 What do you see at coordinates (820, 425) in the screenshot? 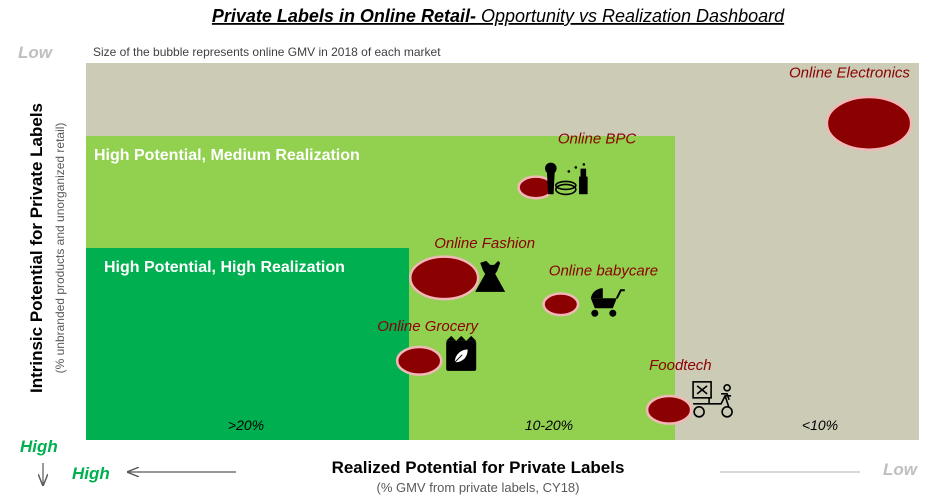
I see `band-label-low: <10%` at bounding box center [820, 425].